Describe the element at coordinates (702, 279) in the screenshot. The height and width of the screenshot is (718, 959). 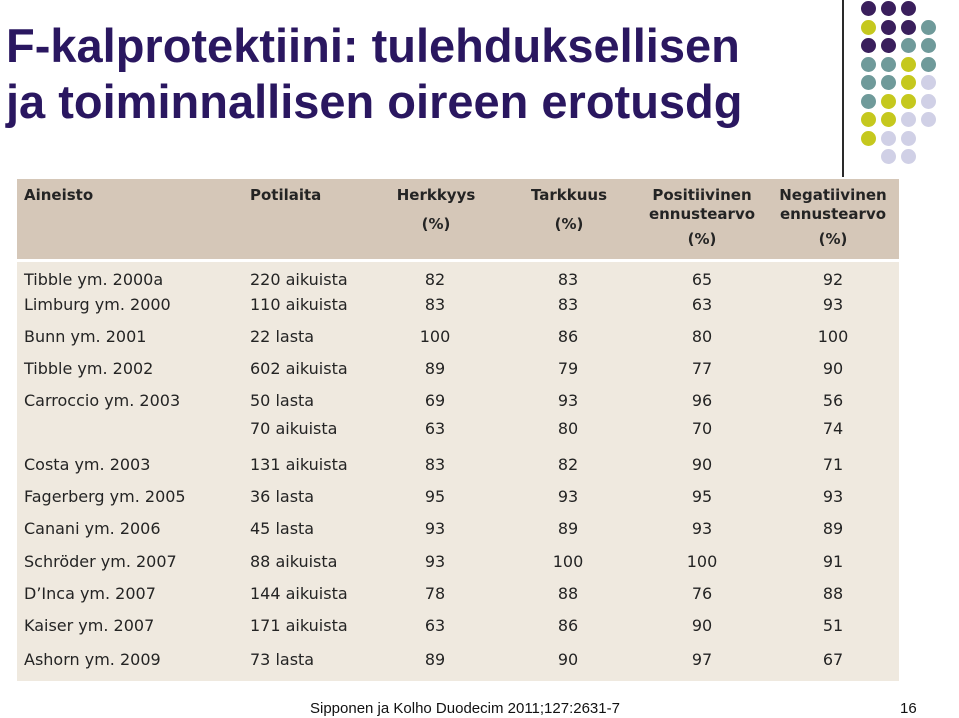
I see `cell-ppv: 65` at that location.